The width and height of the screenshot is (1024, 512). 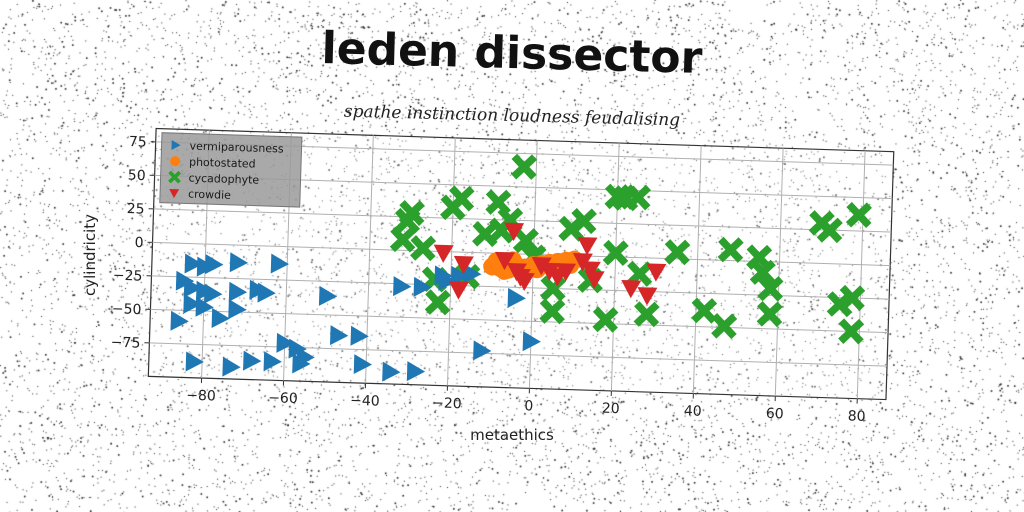 What do you see at coordinates (512, 435) in the screenshot?
I see `x-axis-label: metaethics` at bounding box center [512, 435].